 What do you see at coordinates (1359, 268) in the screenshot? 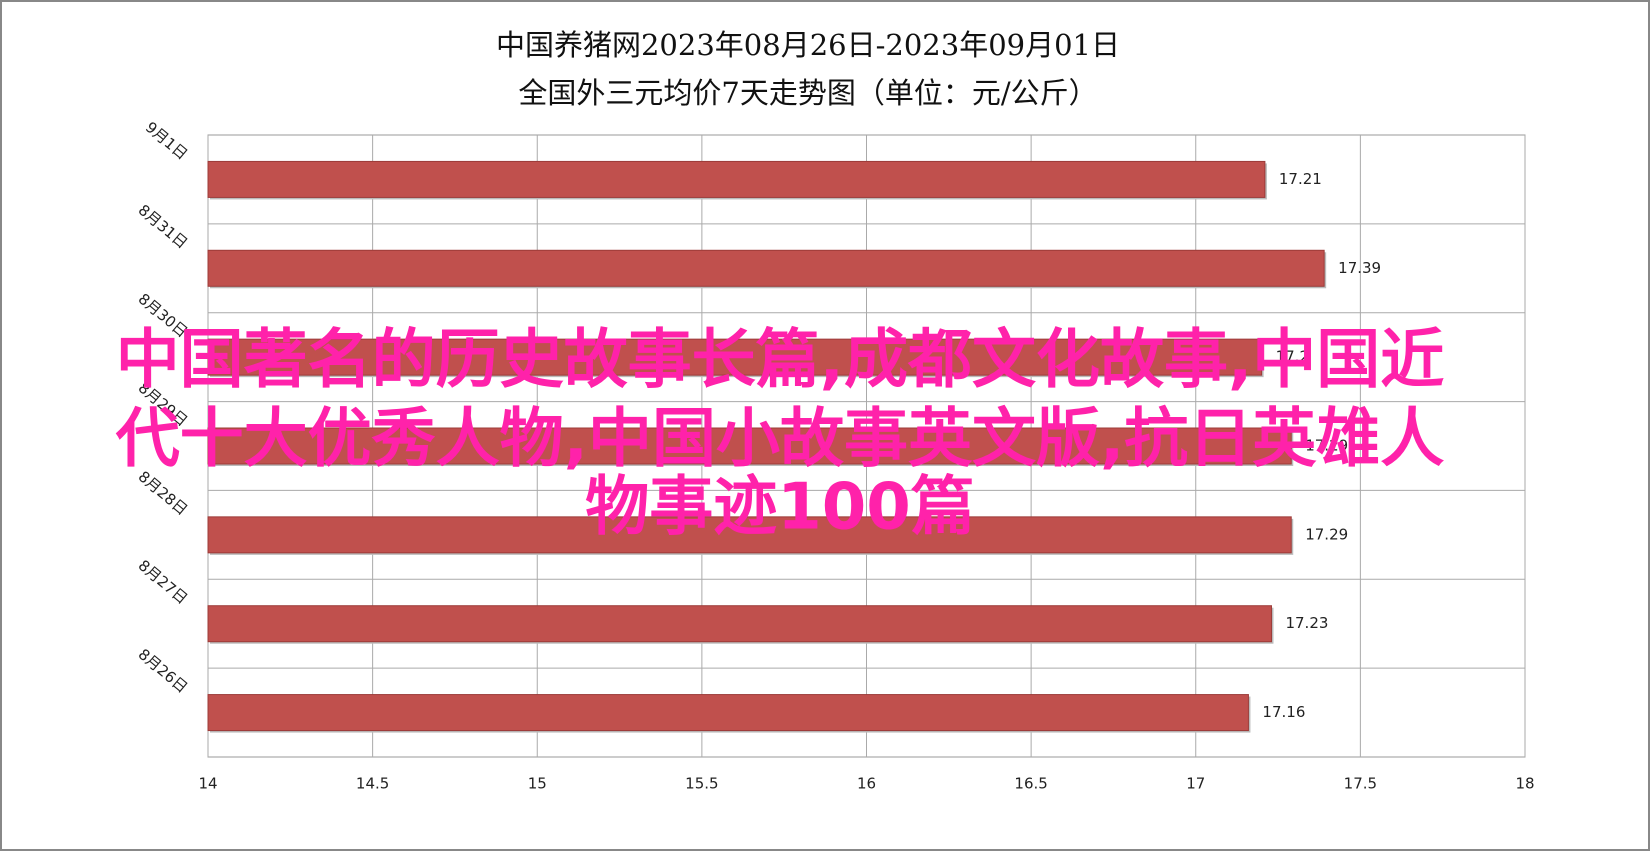
I see `data-label: 17.39` at bounding box center [1359, 268].